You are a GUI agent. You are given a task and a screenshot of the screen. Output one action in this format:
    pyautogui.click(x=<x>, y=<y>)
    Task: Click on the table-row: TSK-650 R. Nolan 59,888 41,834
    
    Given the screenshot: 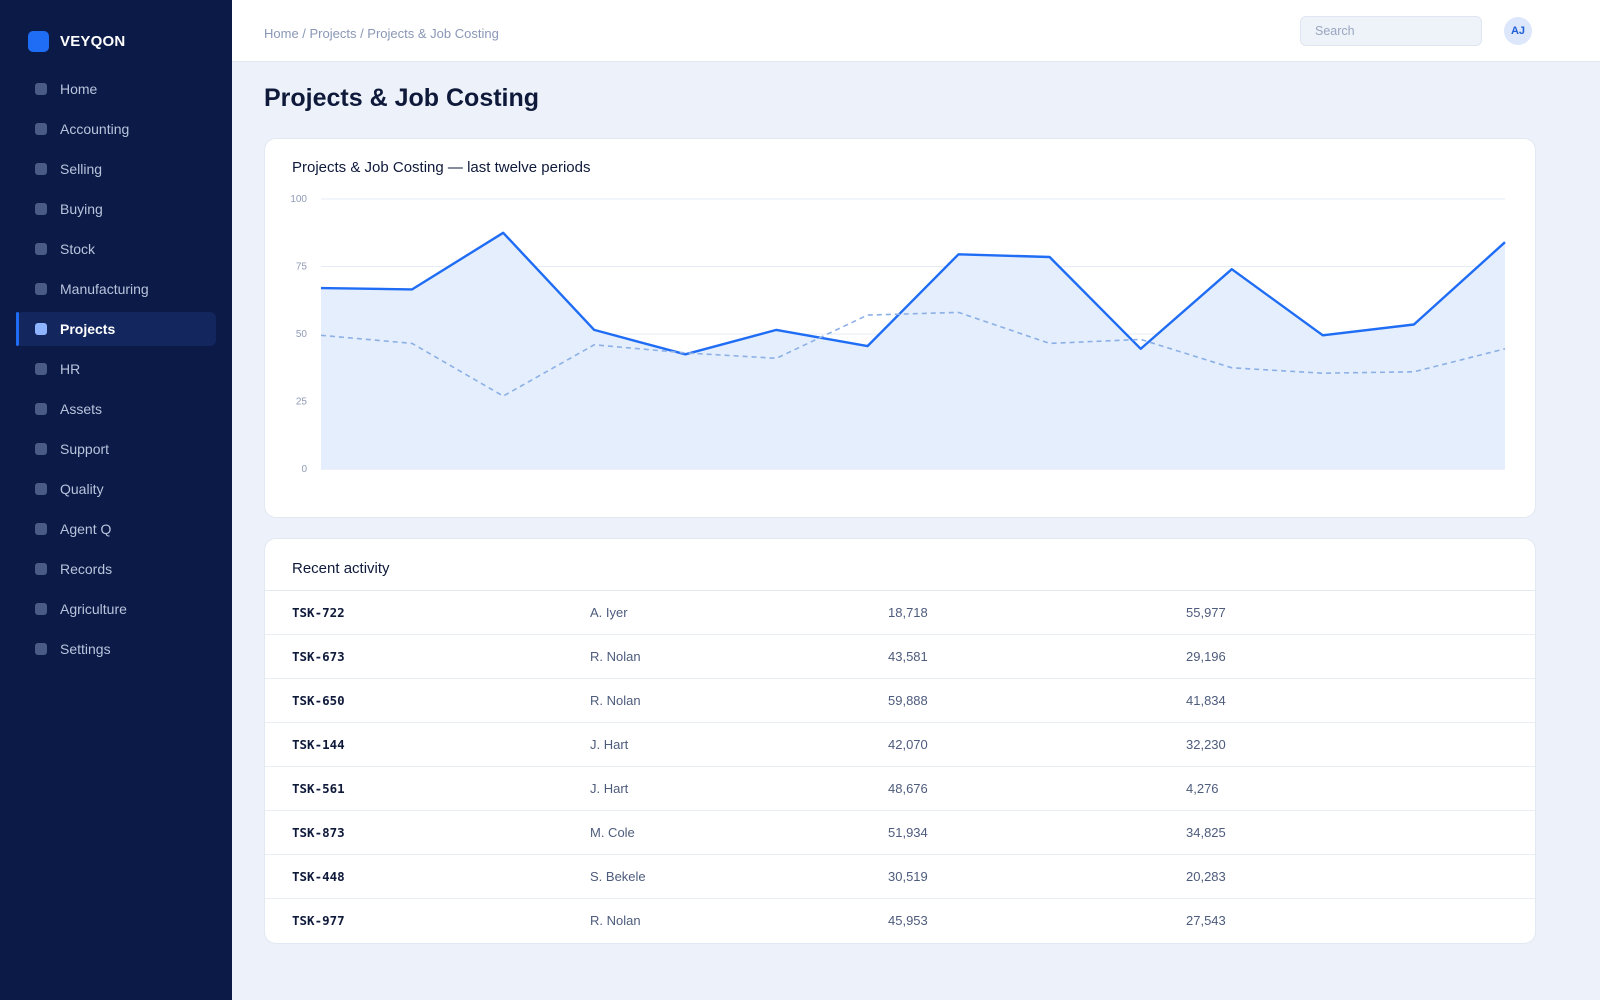 What is the action you would take?
    pyautogui.click(x=900, y=701)
    